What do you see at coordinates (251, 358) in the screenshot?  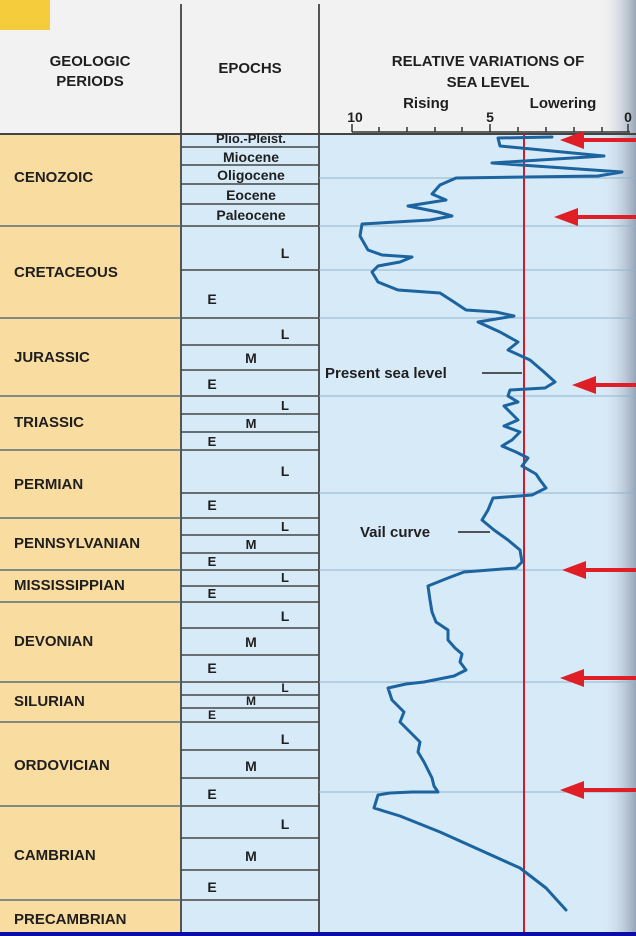 I see `epoch-letter-jurassic-middle: M` at bounding box center [251, 358].